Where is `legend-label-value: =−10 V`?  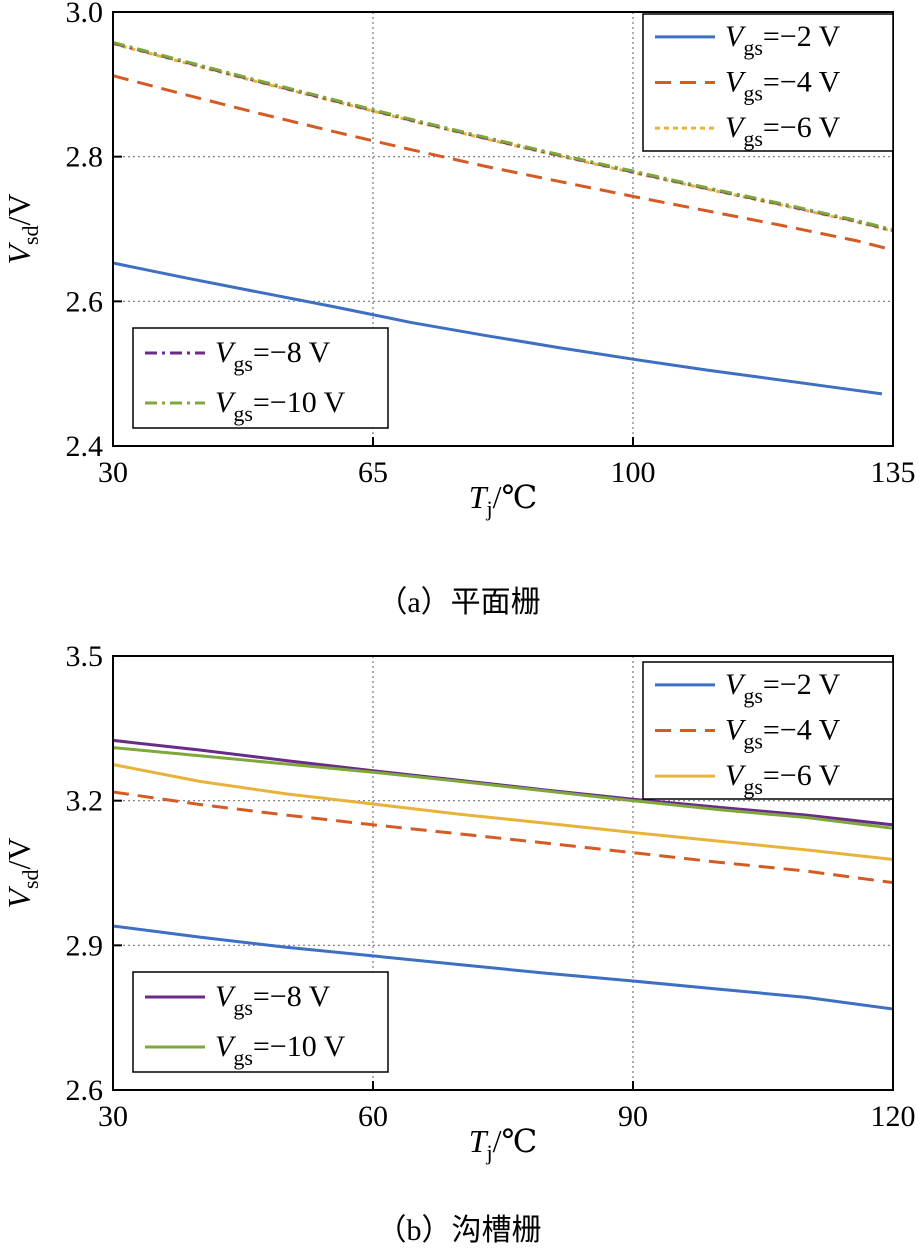 legend-label-value: =−10 V is located at coordinates (299, 402).